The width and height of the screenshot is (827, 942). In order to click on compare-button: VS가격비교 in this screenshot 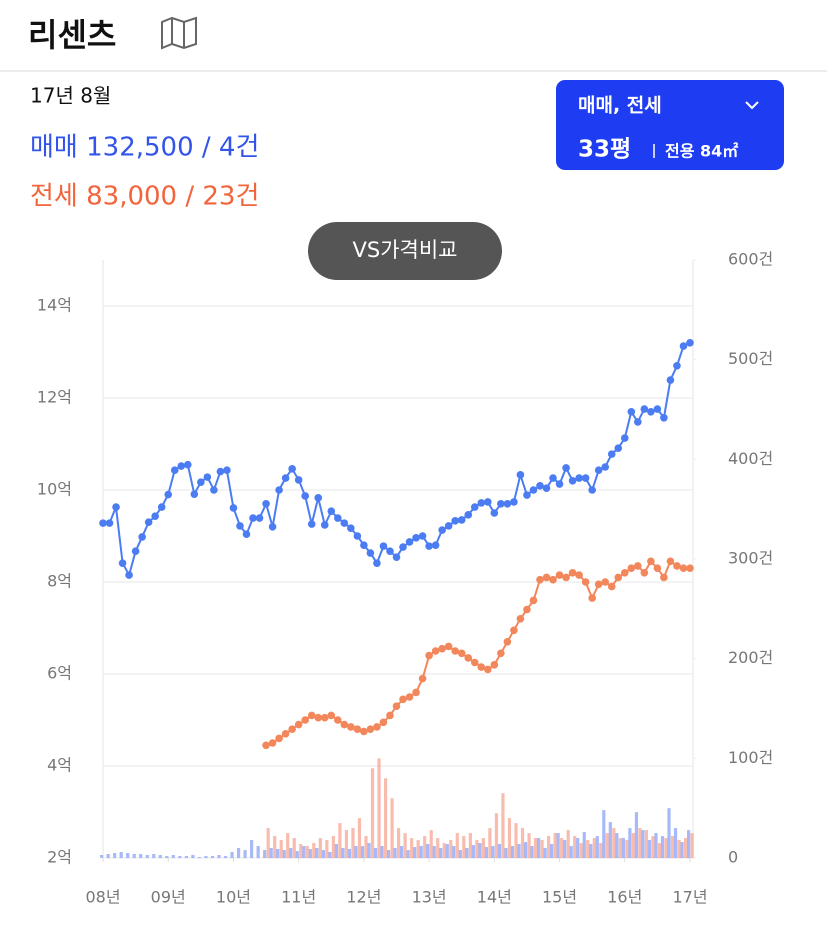, I will do `click(405, 251)`.